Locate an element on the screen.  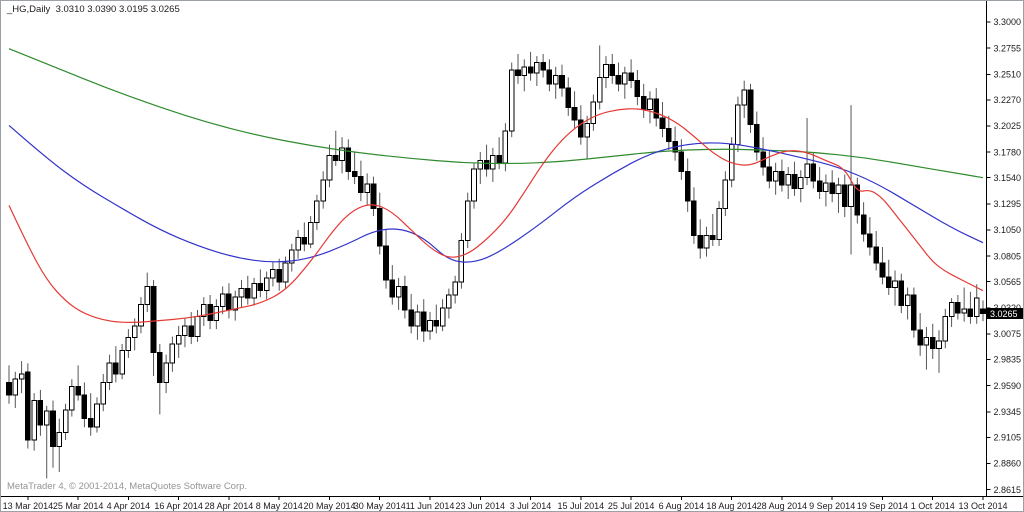
time-axis-label: 16 Apr 2014 is located at coordinates (178, 506).